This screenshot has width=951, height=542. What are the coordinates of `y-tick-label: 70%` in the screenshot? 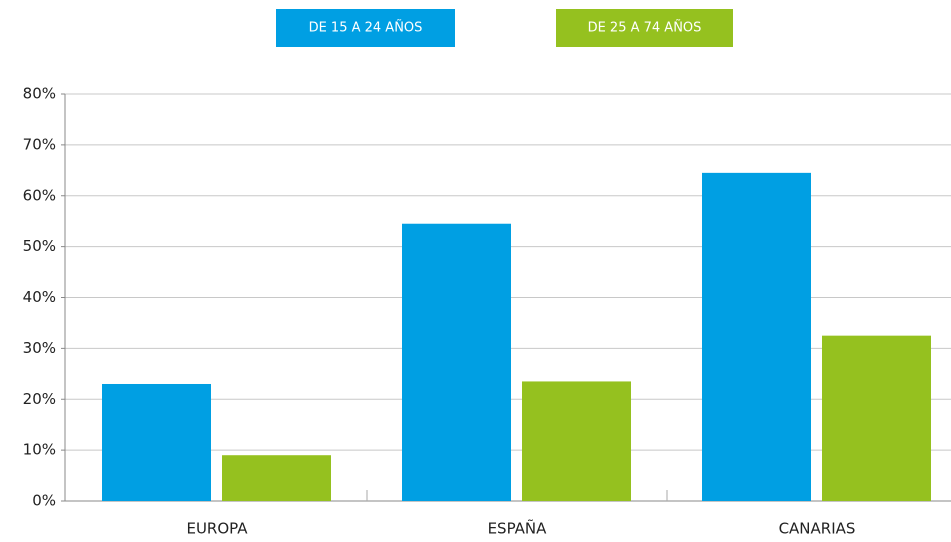 It's located at (39, 144).